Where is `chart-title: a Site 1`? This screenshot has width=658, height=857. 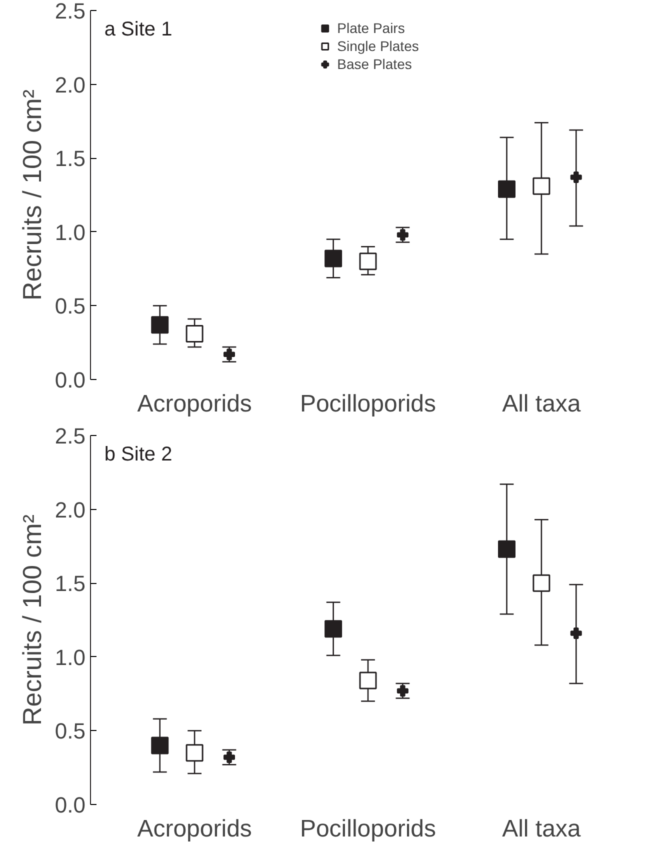 chart-title: a Site 1 is located at coordinates (138, 29).